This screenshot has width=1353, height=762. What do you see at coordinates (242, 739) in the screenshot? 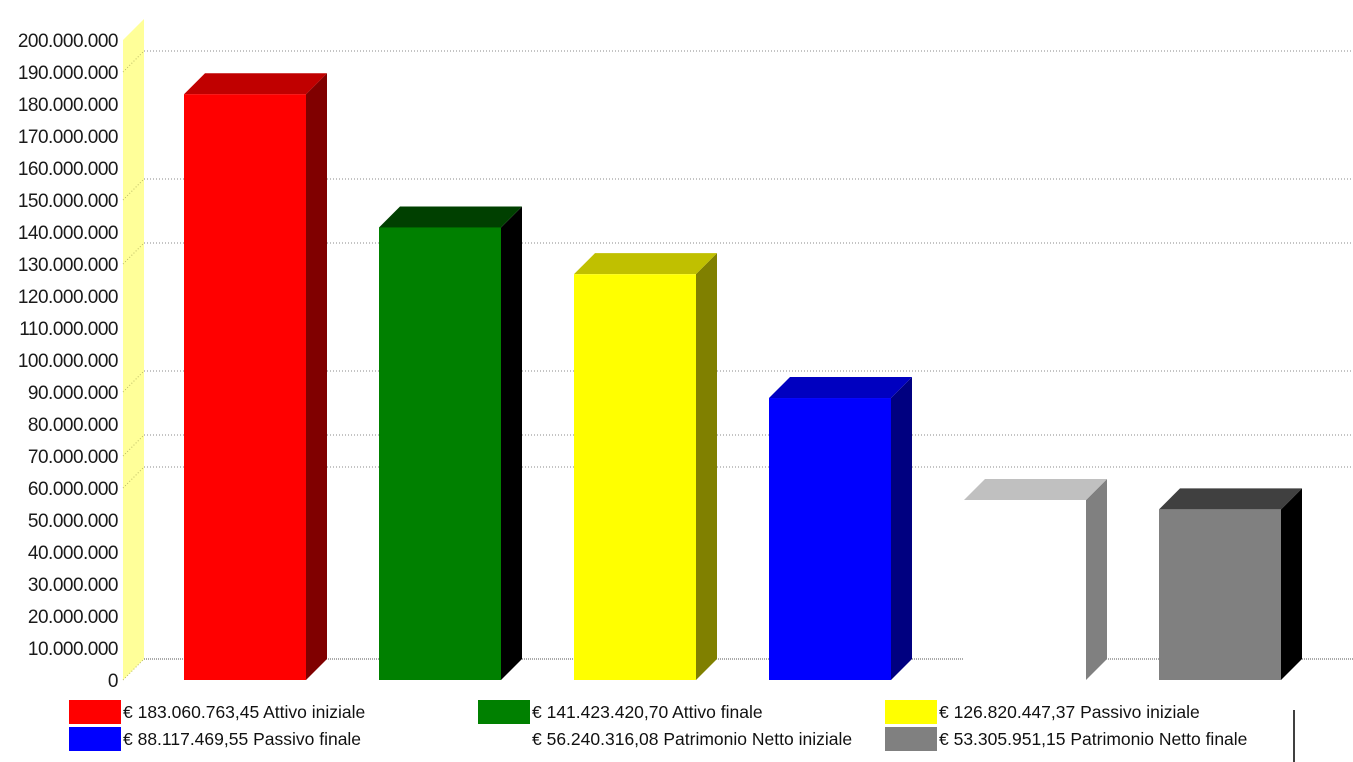
I see `legend-label: € 88.117.469,55 Passivo finale` at bounding box center [242, 739].